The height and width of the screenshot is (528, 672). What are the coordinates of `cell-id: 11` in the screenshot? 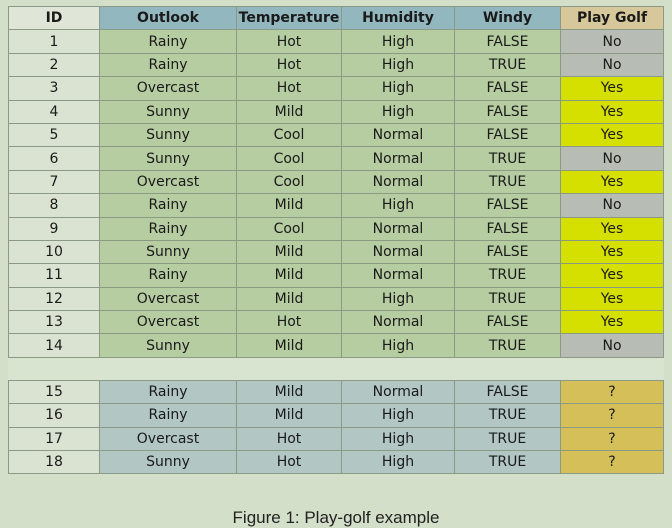 It's located at (54, 275).